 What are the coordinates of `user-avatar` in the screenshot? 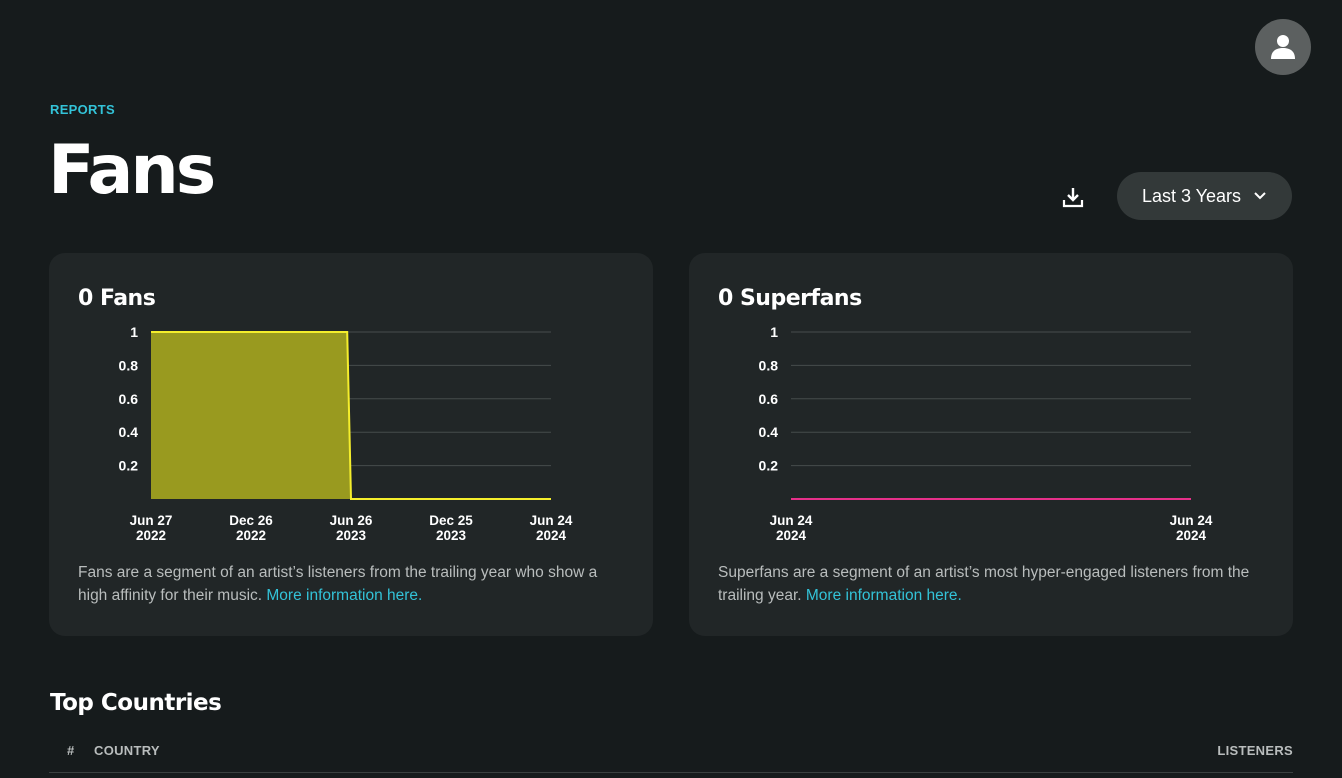 It's located at (1283, 47).